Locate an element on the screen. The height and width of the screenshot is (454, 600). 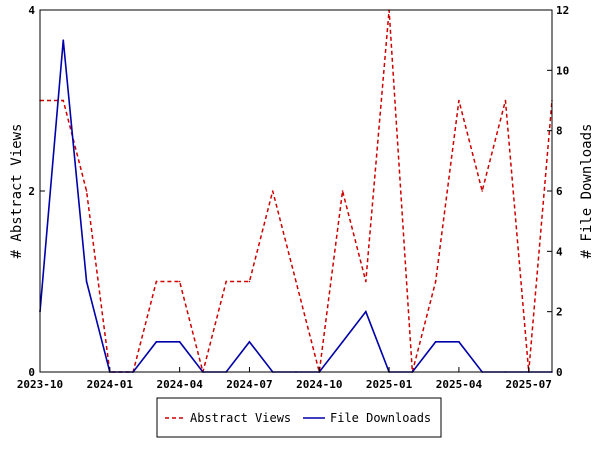
x-tick-label: 2024-07 is located at coordinates (249, 384).